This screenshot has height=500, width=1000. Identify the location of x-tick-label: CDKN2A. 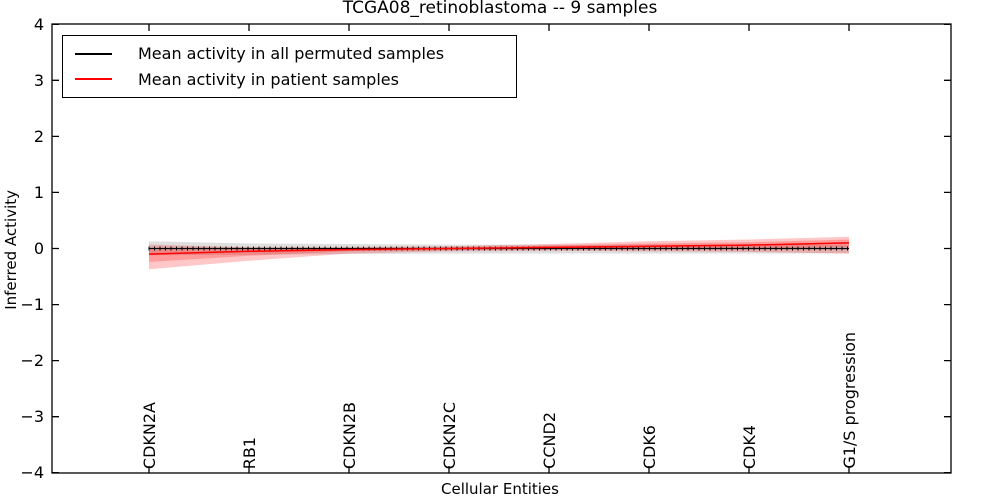
(149, 435).